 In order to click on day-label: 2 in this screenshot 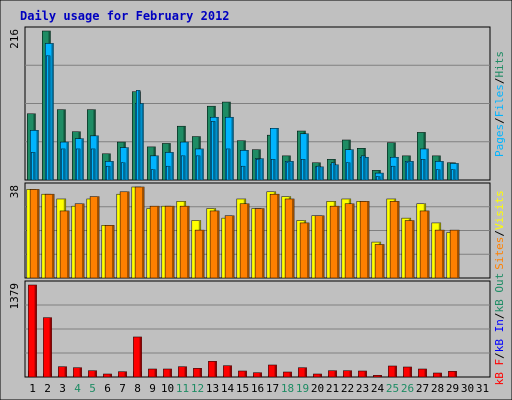, I will do `click(47, 388)`.